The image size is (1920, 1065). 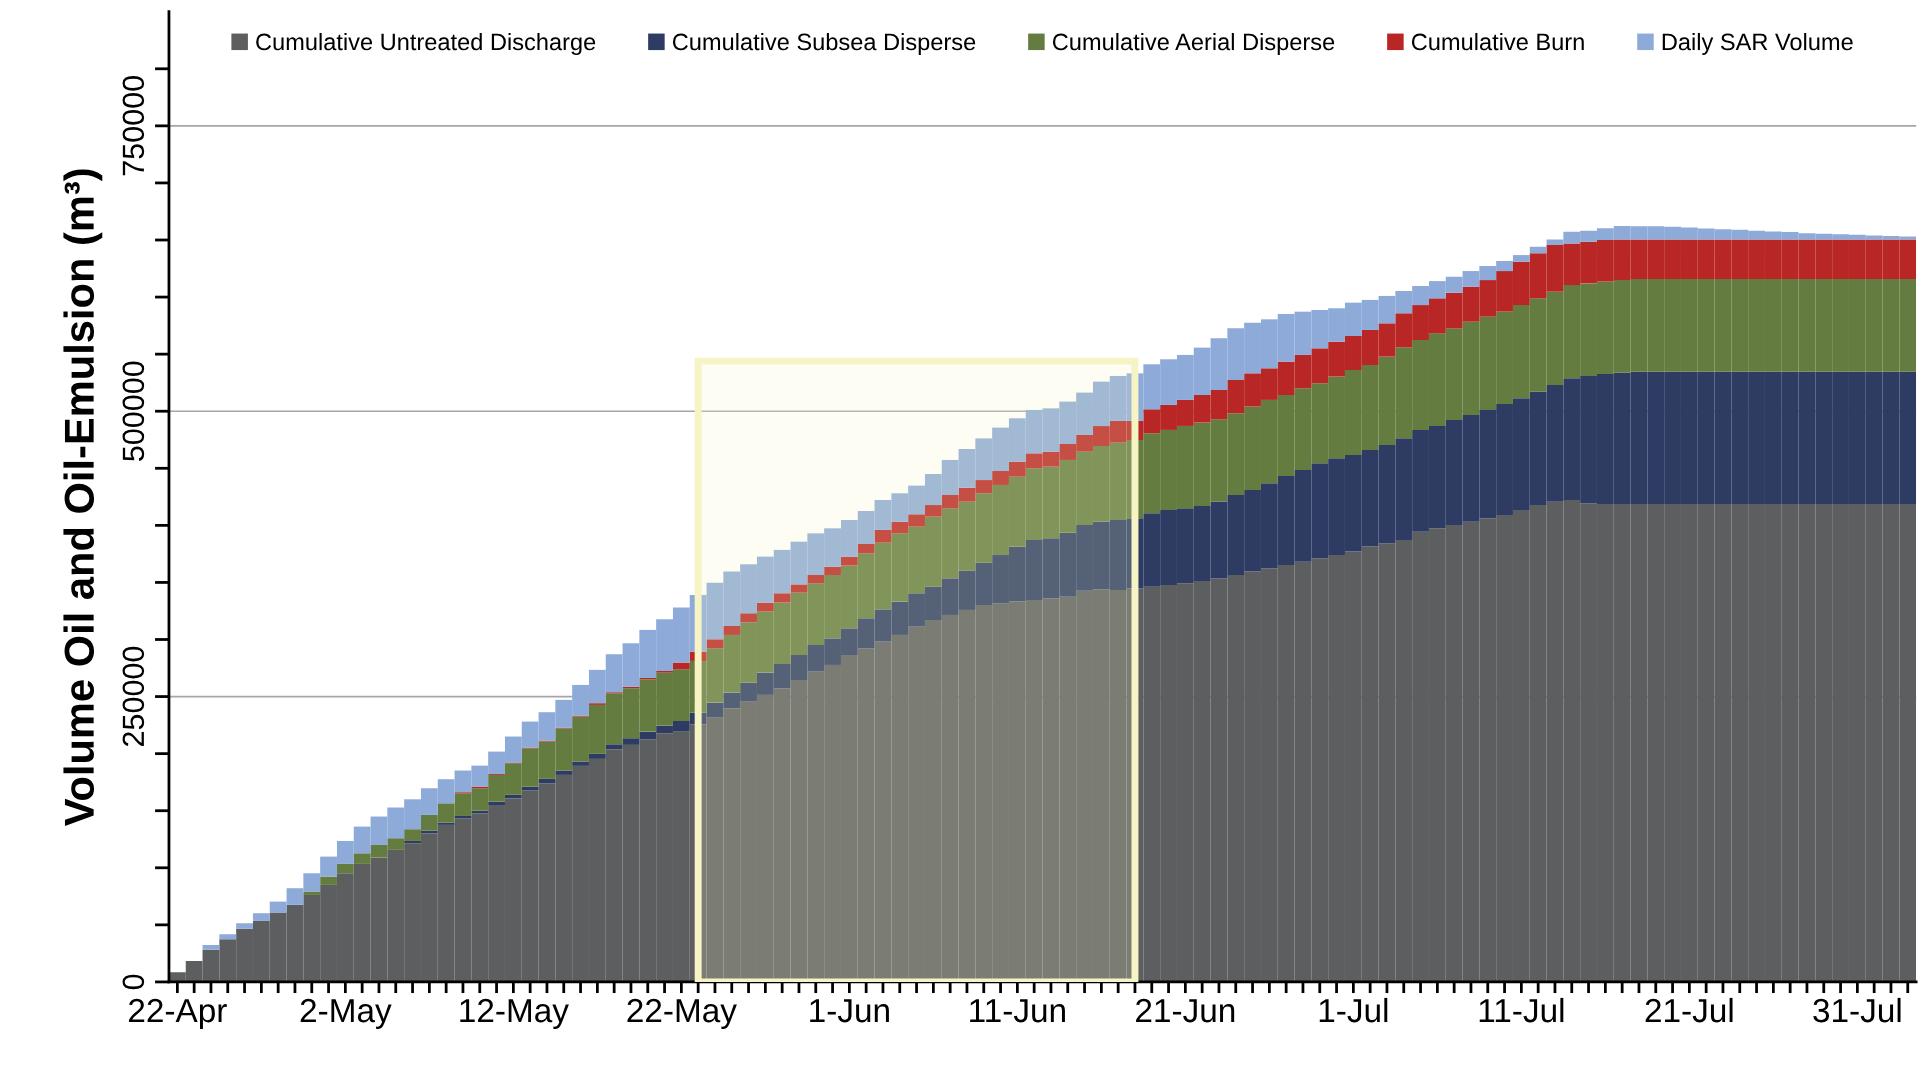 What do you see at coordinates (346, 1013) in the screenshot?
I see `x-tick-label: 2-May` at bounding box center [346, 1013].